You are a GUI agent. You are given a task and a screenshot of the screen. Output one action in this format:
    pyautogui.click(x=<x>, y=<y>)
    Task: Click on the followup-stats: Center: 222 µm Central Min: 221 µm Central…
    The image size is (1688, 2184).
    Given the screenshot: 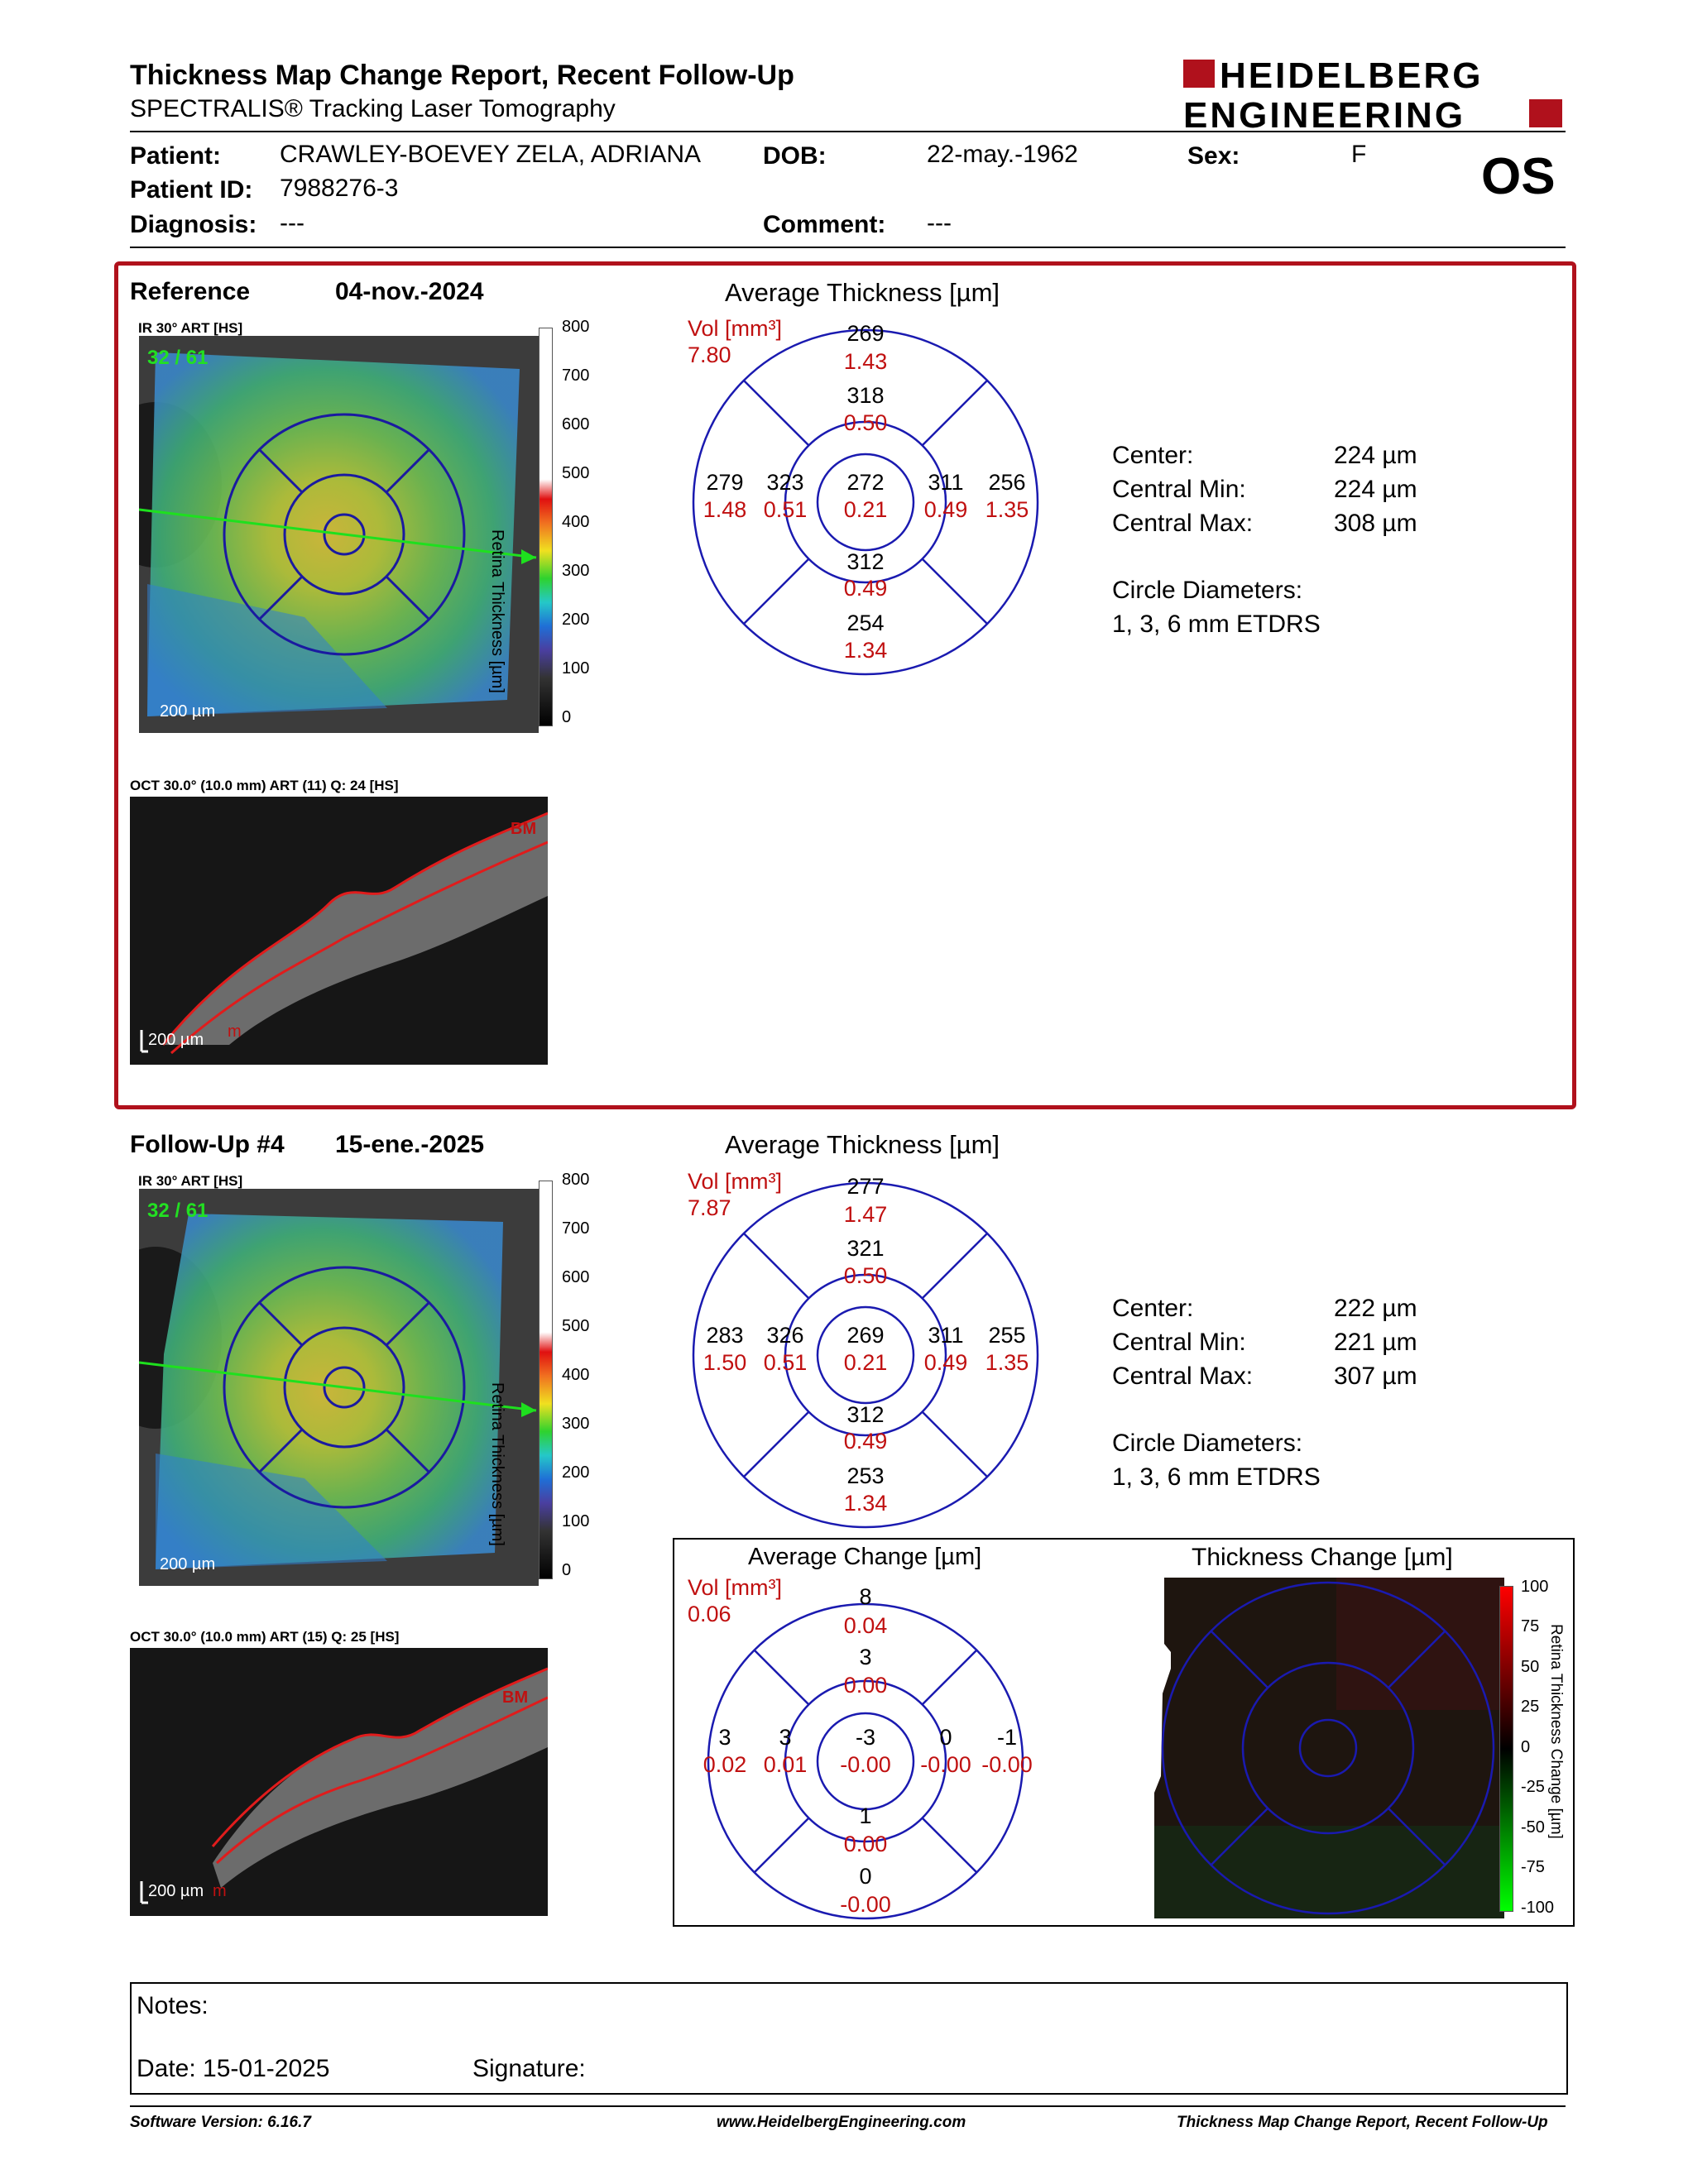 What is the action you would take?
    pyautogui.click(x=1264, y=1393)
    